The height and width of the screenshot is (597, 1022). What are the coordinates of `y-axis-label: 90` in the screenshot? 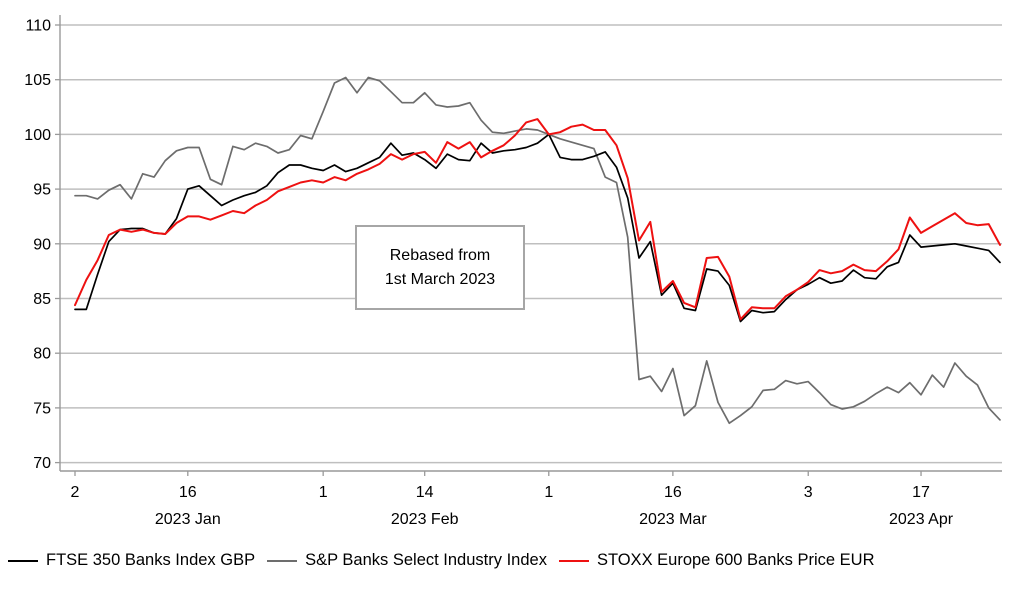 It's located at (42, 244).